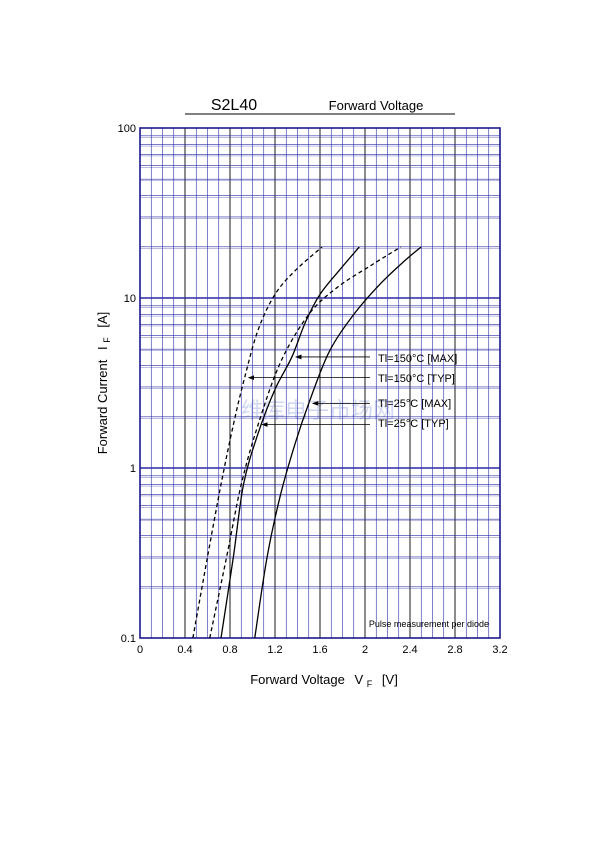  I want to click on x-axis-unit: [V], so click(390, 679).